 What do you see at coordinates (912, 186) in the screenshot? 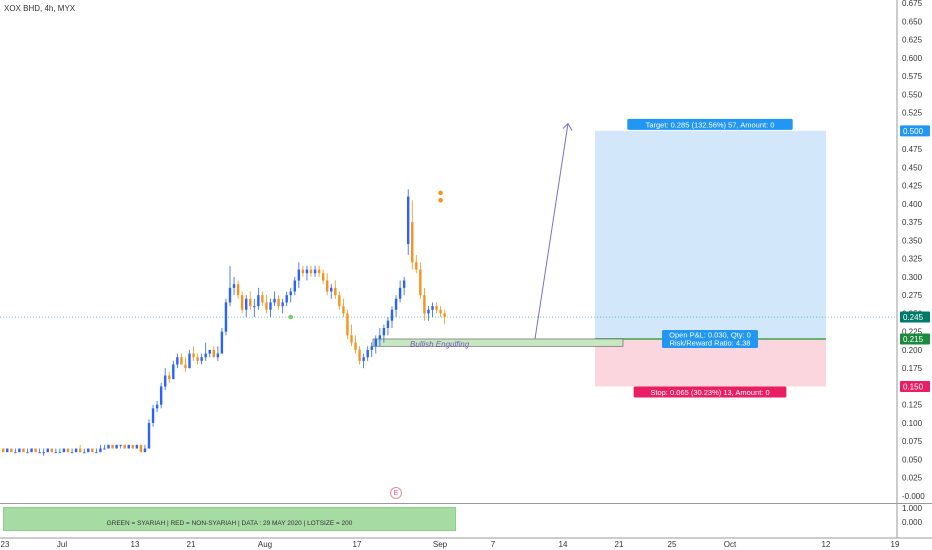
I see `price-tick-label: 0.425` at bounding box center [912, 186].